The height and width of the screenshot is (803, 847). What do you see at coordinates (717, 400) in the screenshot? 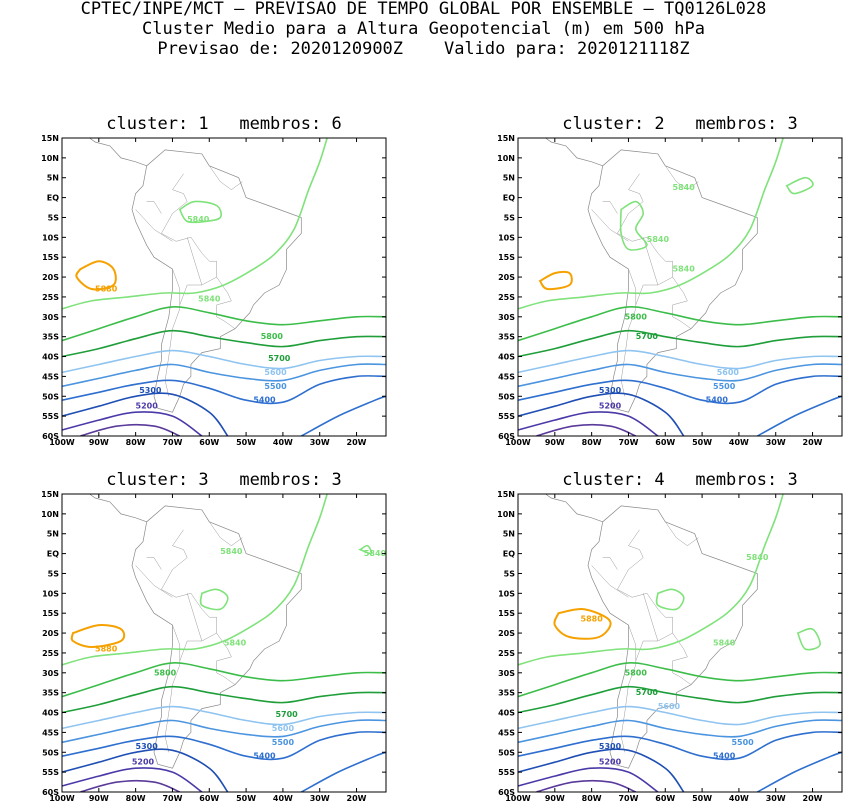
I see `contour-label-5400: 5400` at bounding box center [717, 400].